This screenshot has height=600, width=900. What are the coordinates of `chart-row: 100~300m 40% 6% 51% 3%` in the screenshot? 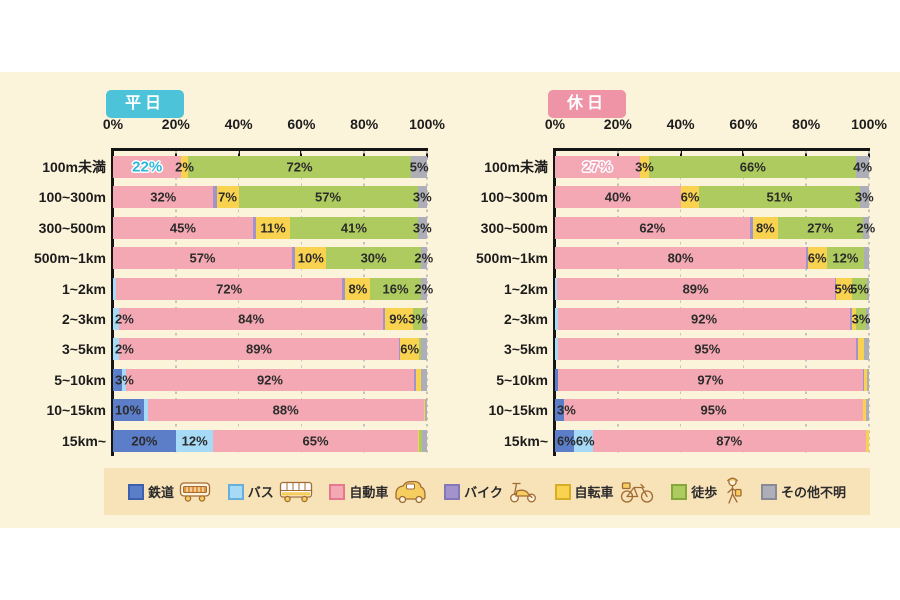 It's located at (672, 197).